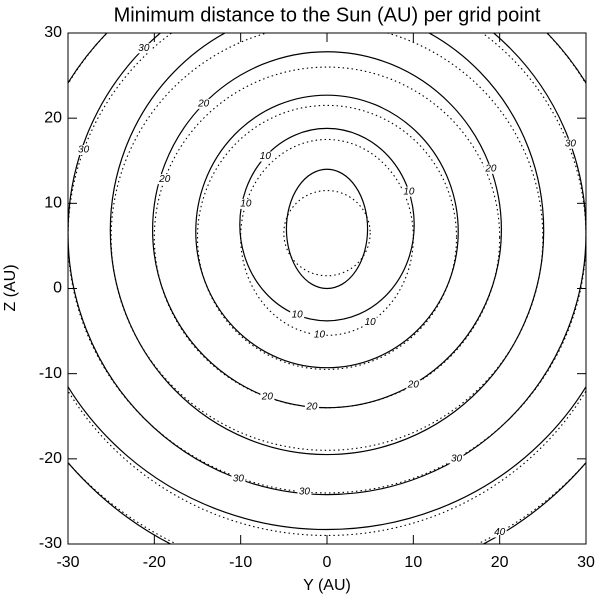 The height and width of the screenshot is (600, 600). I want to click on y-tick-label: -20, so click(50, 458).